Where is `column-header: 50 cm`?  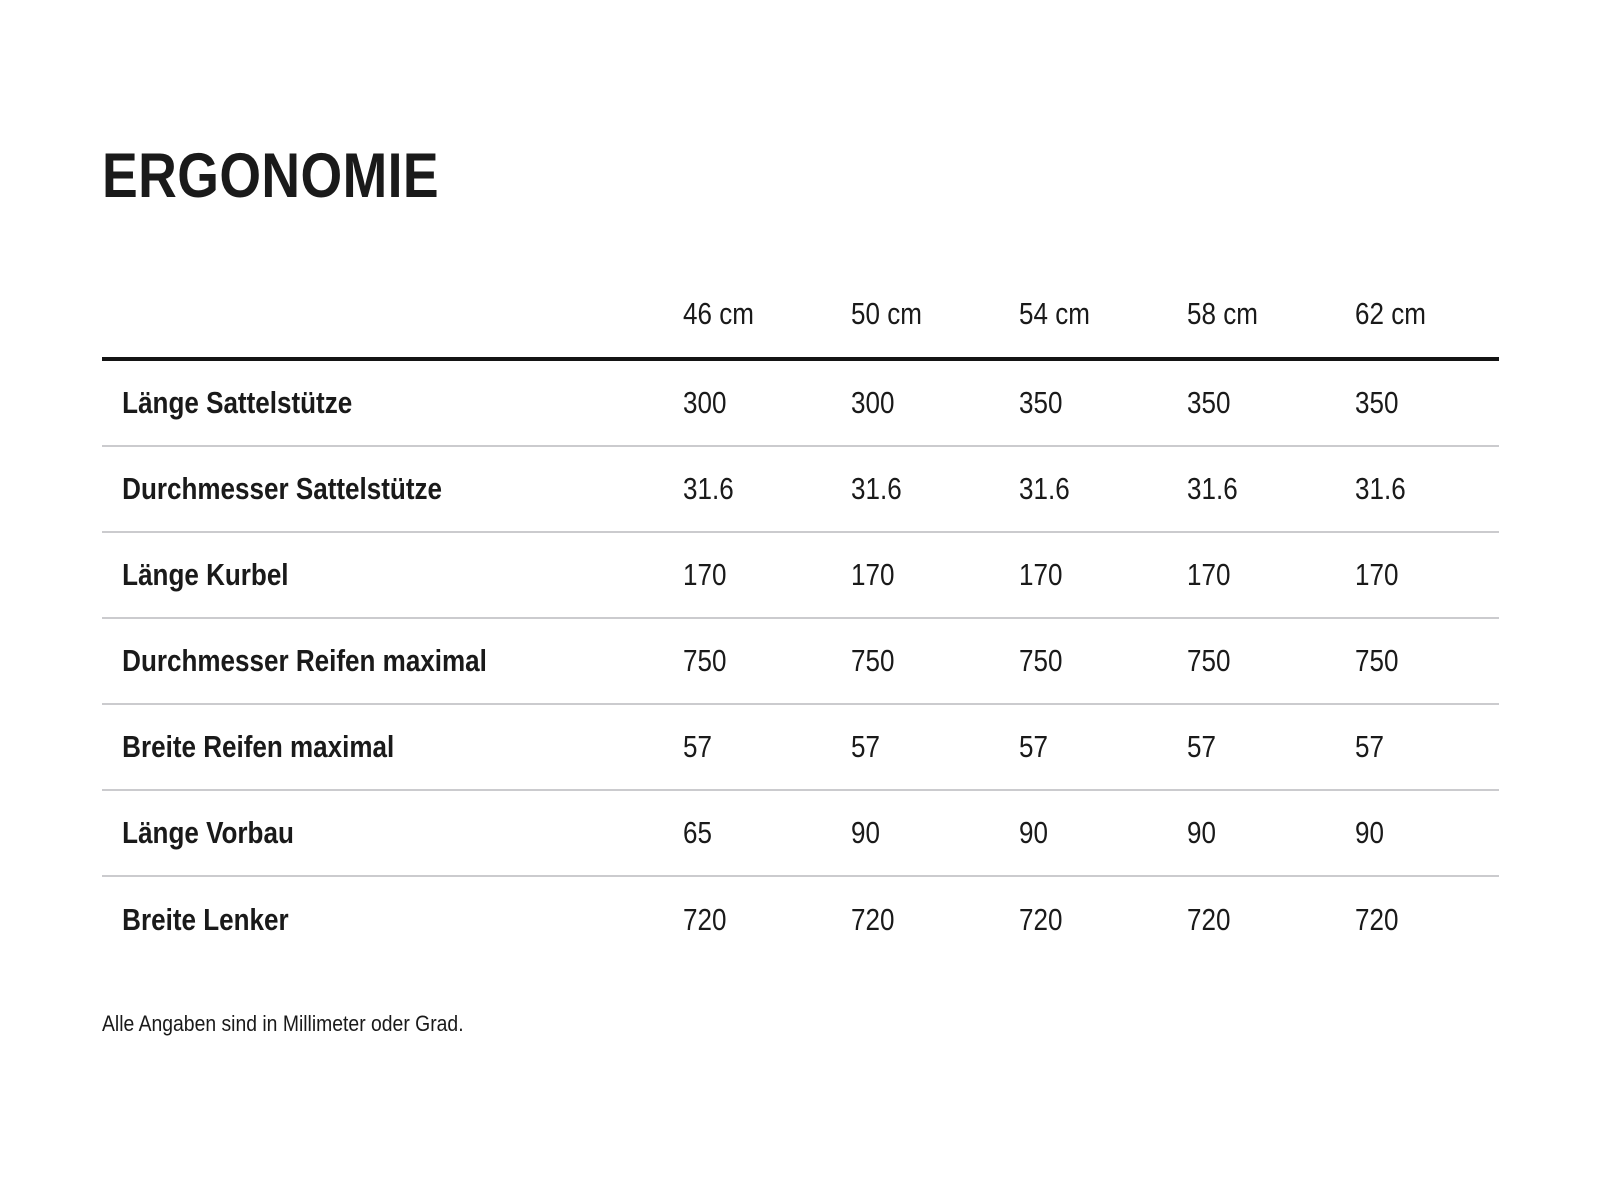
column-header: 50 cm is located at coordinates (886, 313).